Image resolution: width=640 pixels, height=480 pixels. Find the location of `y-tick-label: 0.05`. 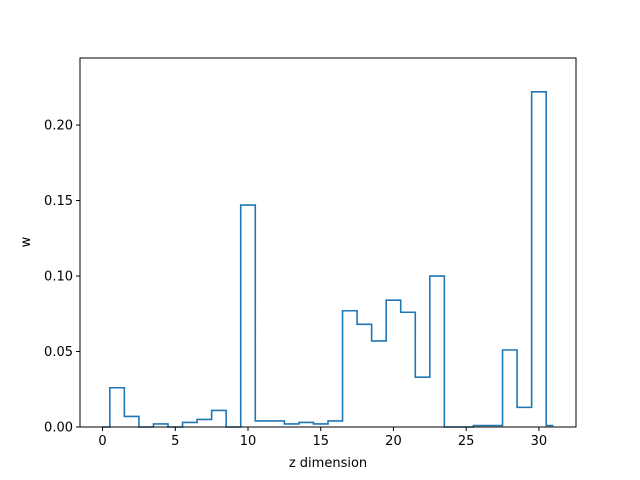

y-tick-label: 0.05 is located at coordinates (58, 352).